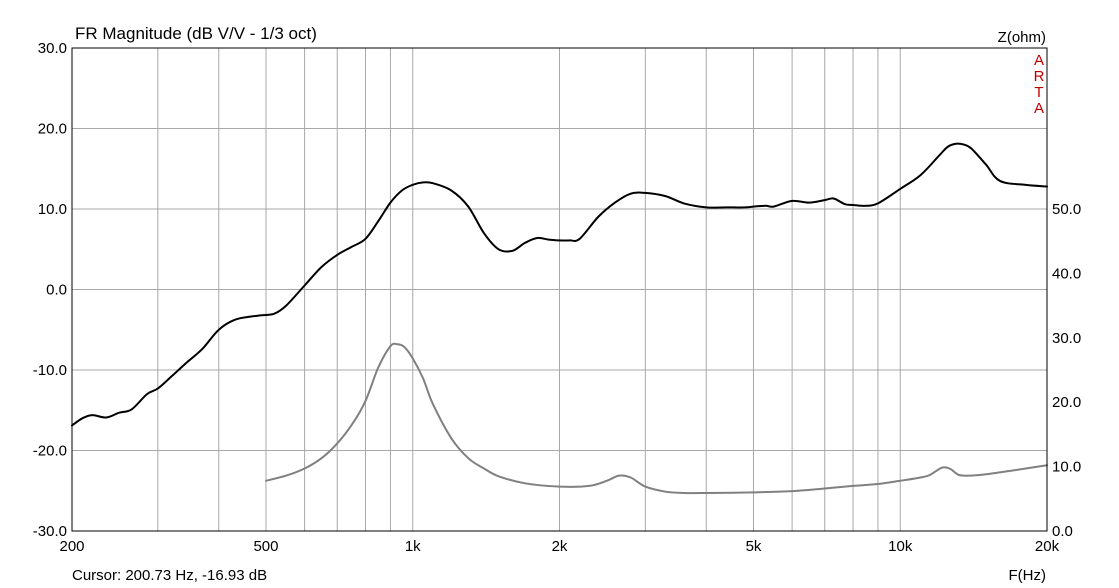 The image size is (1119, 588). Describe the element at coordinates (50, 370) in the screenshot. I see `y-tick-label: -10.0` at that location.